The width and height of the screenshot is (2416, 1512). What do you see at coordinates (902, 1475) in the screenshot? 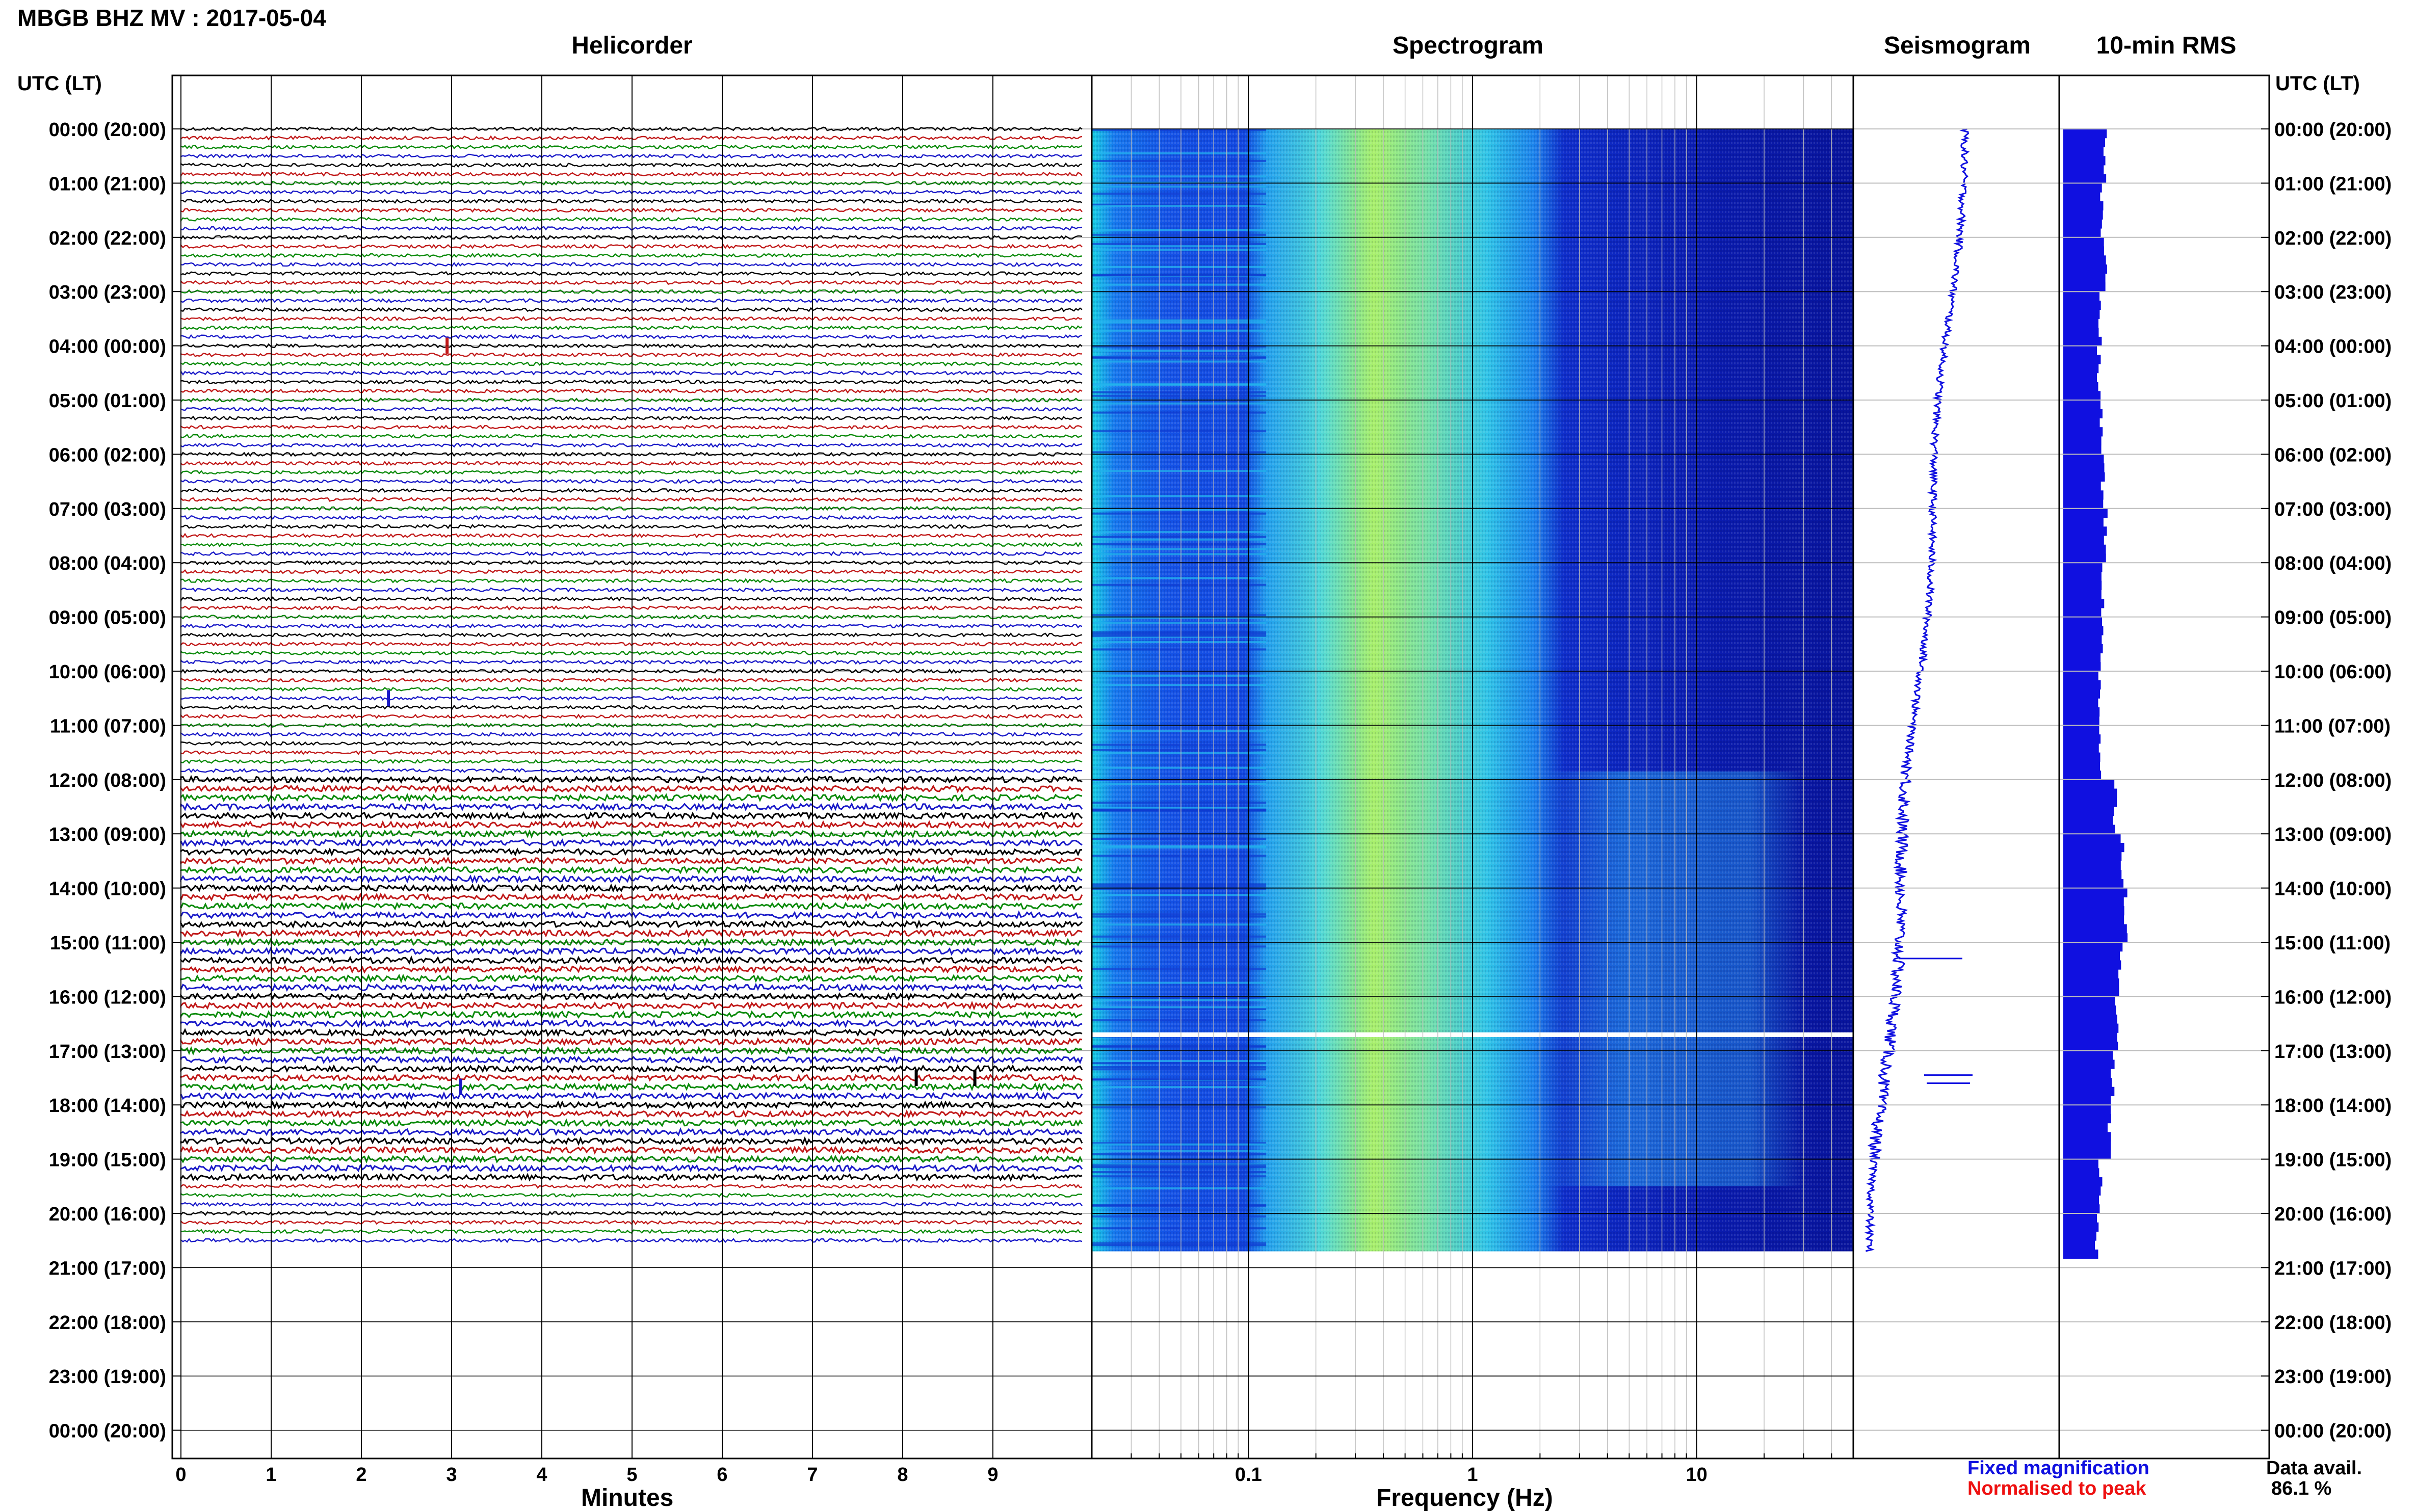
I see `minutes-tick-label: 8` at bounding box center [902, 1475].